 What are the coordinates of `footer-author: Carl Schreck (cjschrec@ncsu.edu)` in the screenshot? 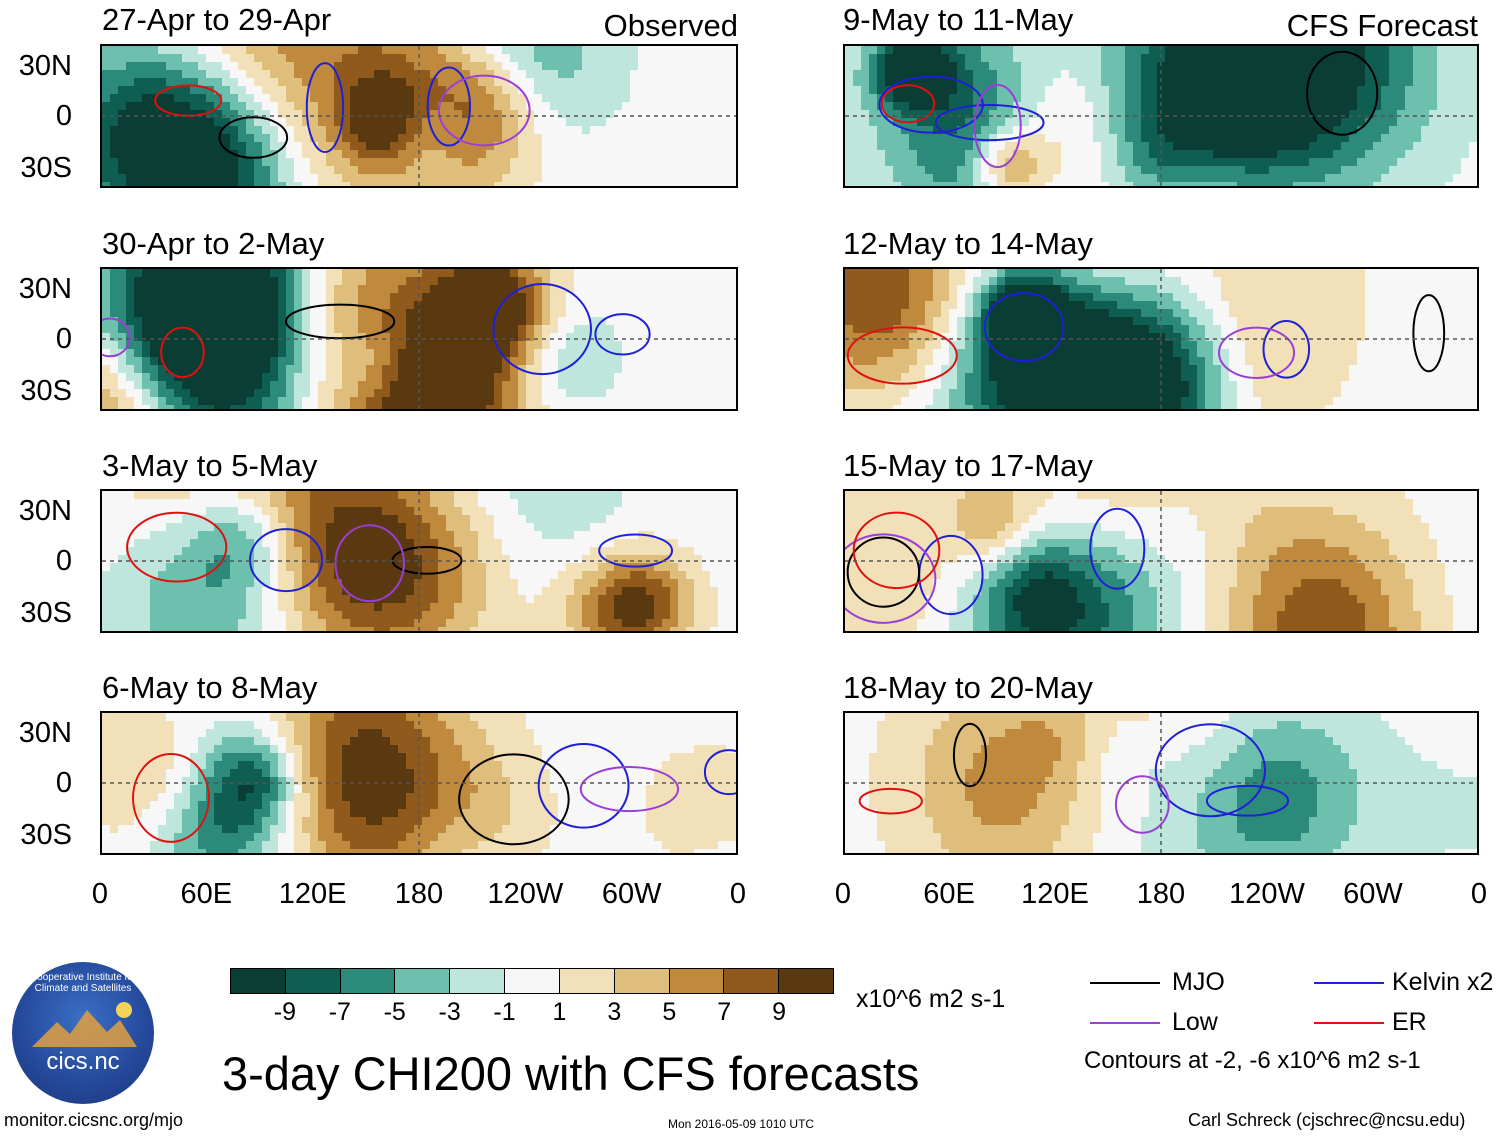 It's located at (1327, 1120).